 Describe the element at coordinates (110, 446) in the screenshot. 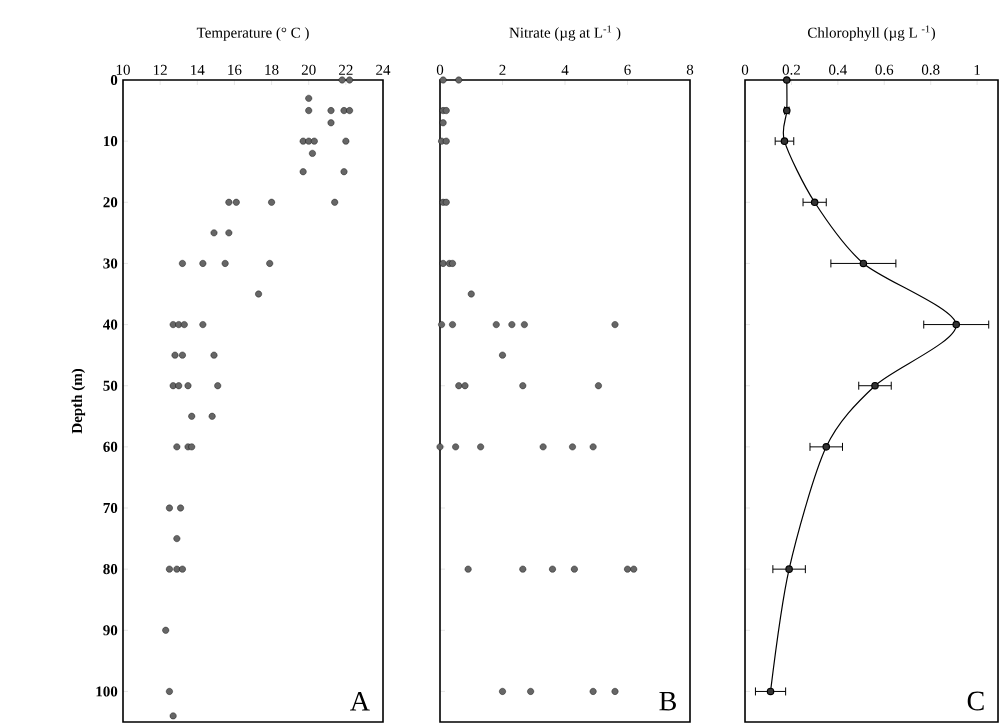

I see `y-tick-label: 60` at that location.